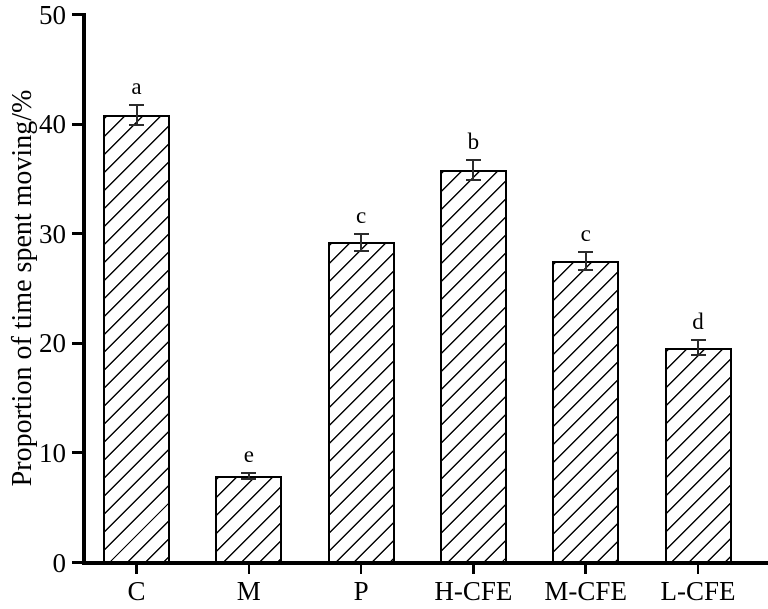  I want to click on x-tick-label-L-CFE: L-CFE, so click(698, 591).